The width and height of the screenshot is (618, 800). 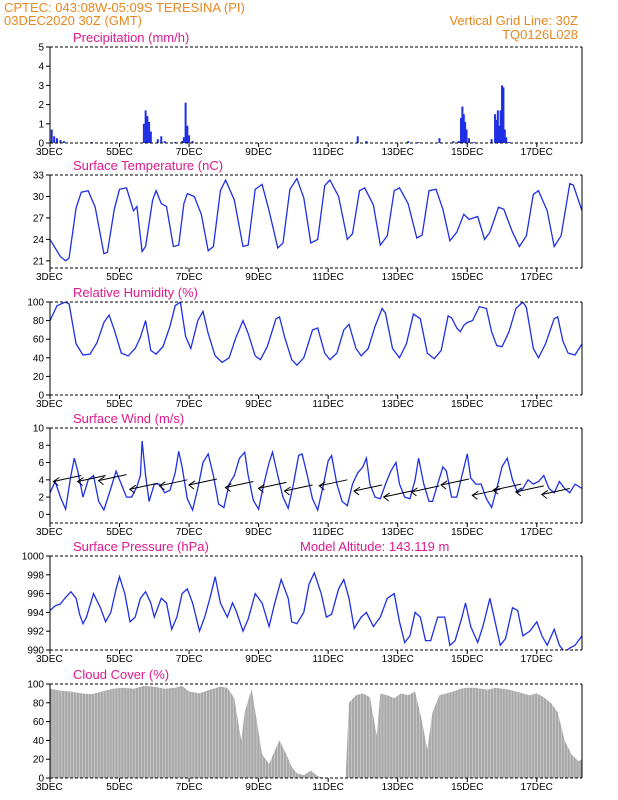 I want to click on y-tick-label: 27, so click(x=39, y=218).